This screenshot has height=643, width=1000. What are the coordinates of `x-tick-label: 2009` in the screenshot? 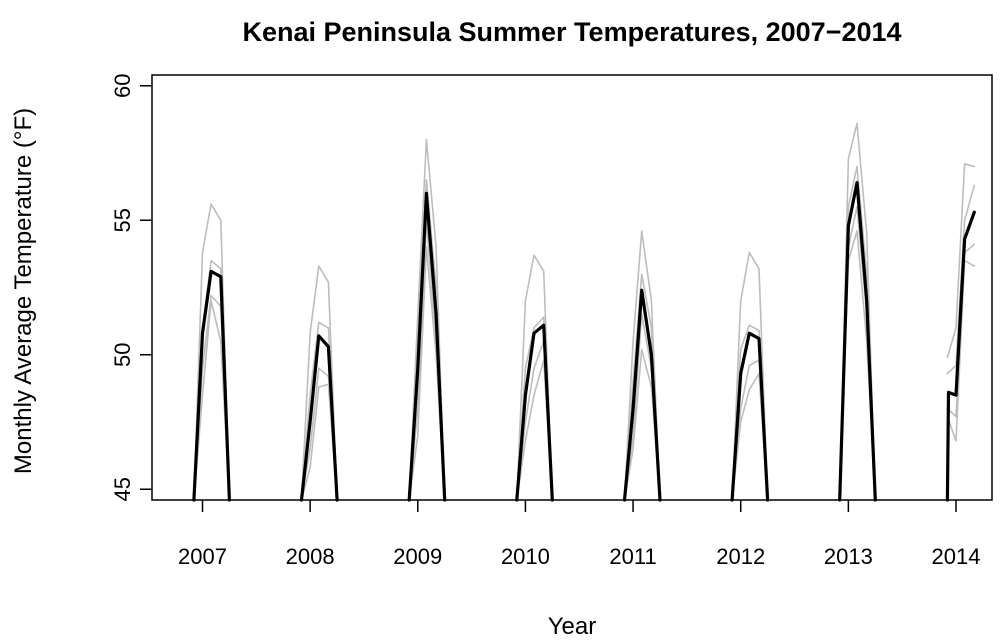 It's located at (417, 556).